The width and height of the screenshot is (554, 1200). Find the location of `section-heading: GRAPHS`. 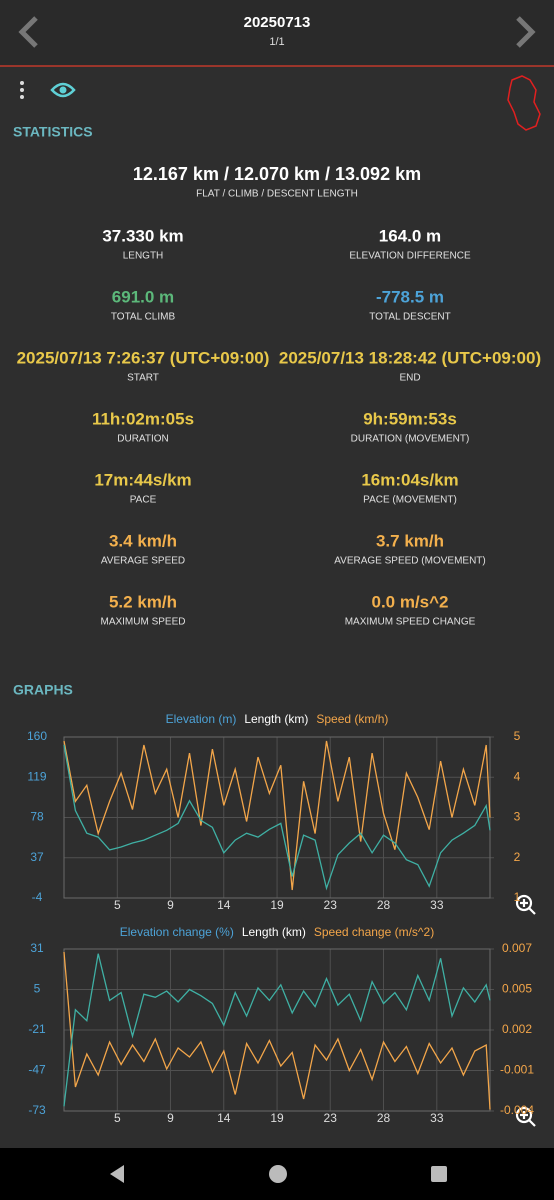

section-heading: GRAPHS is located at coordinates (43, 690).